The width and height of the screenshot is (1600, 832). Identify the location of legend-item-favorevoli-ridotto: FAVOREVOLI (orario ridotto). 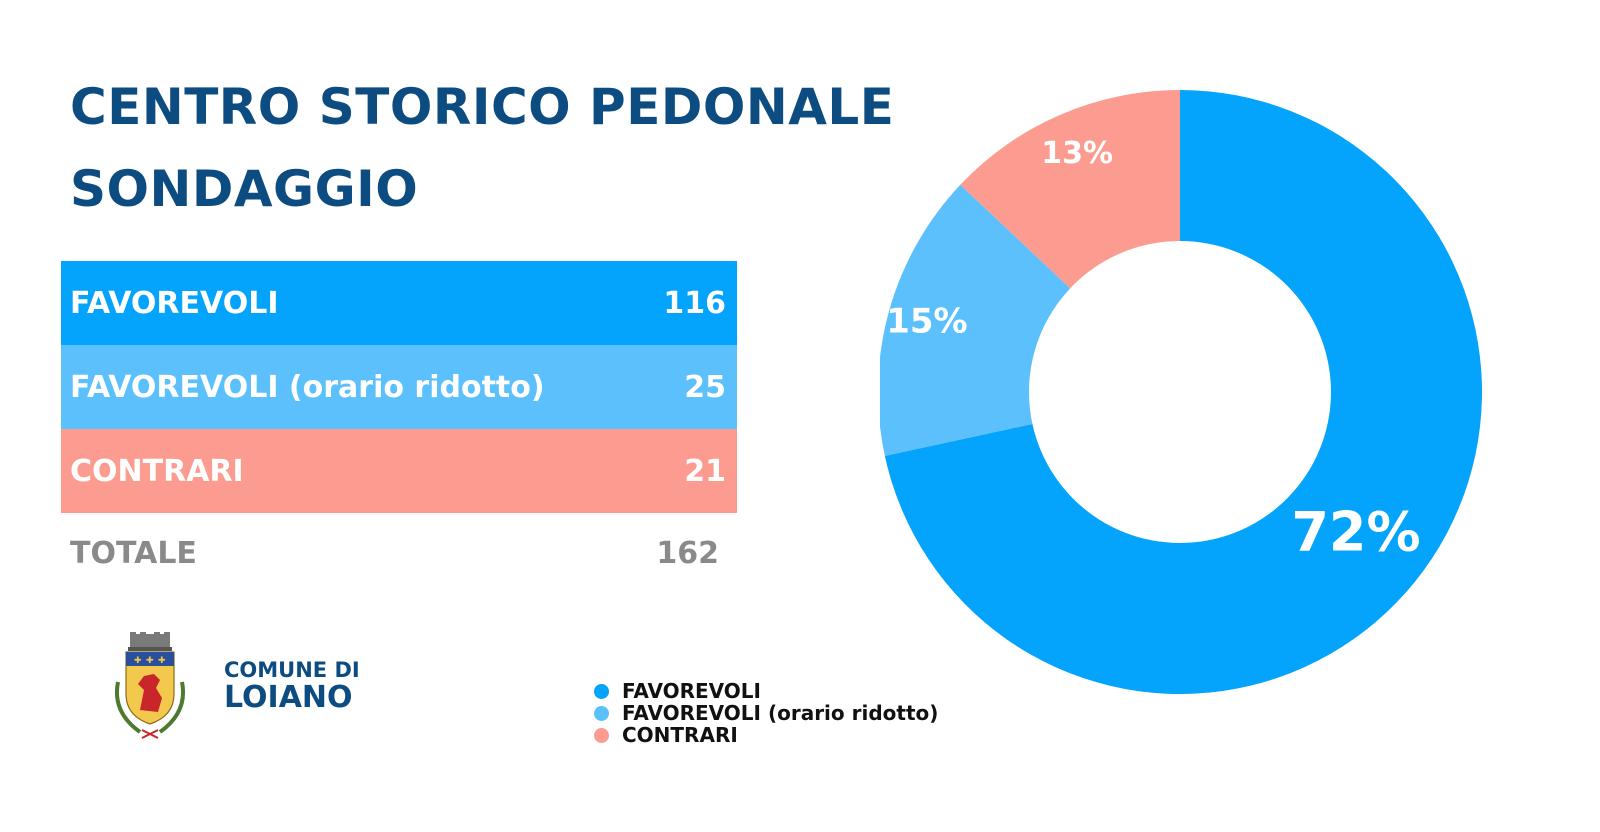
(766, 713).